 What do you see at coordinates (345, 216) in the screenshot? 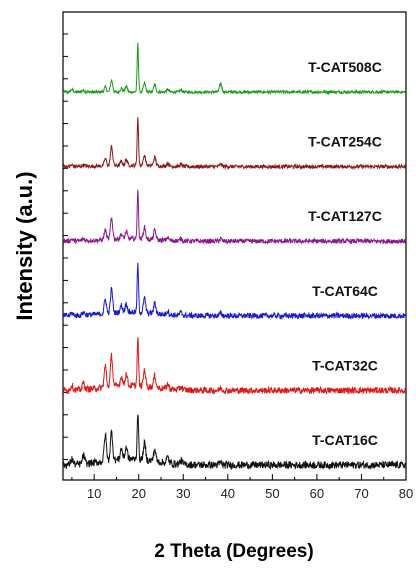
I see `series-label: T-CAT127C` at bounding box center [345, 216].